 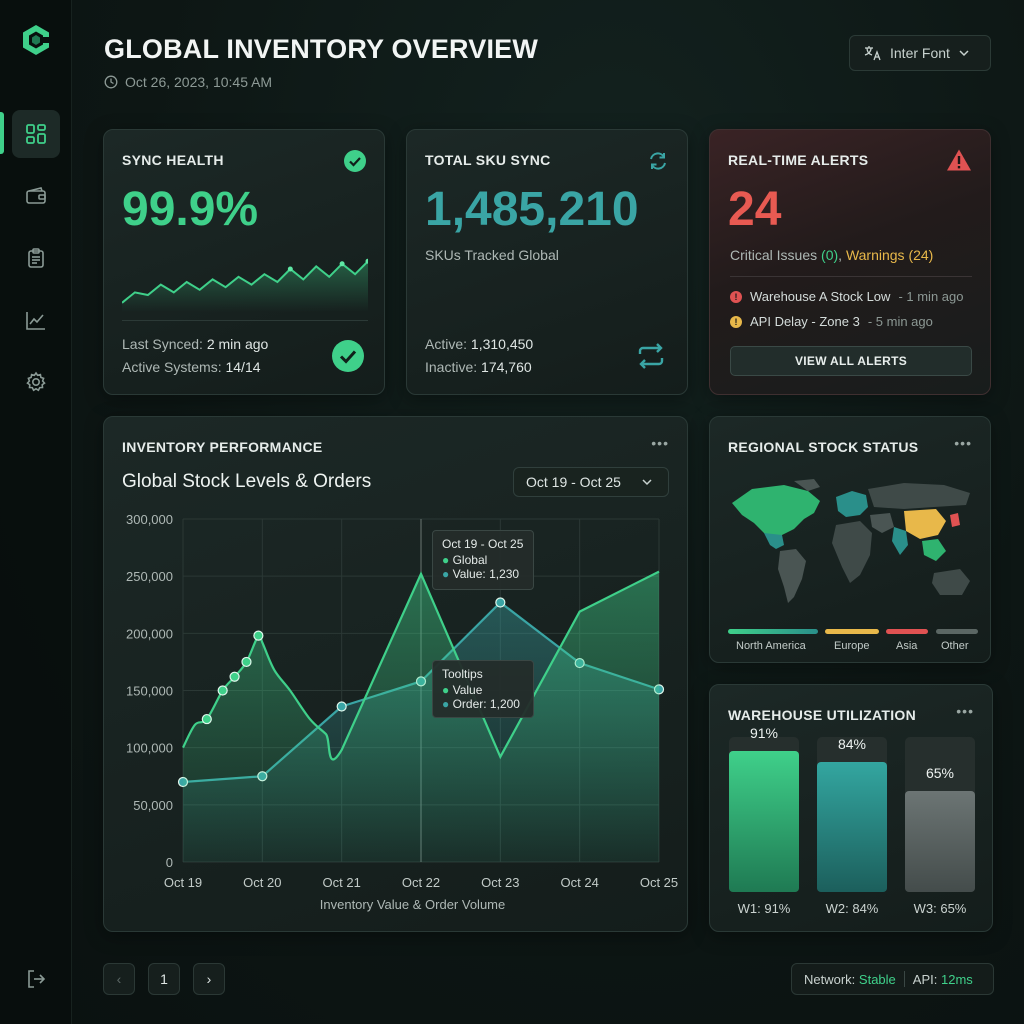 What do you see at coordinates (169, 862) in the screenshot?
I see `y-tick-label: 0` at bounding box center [169, 862].